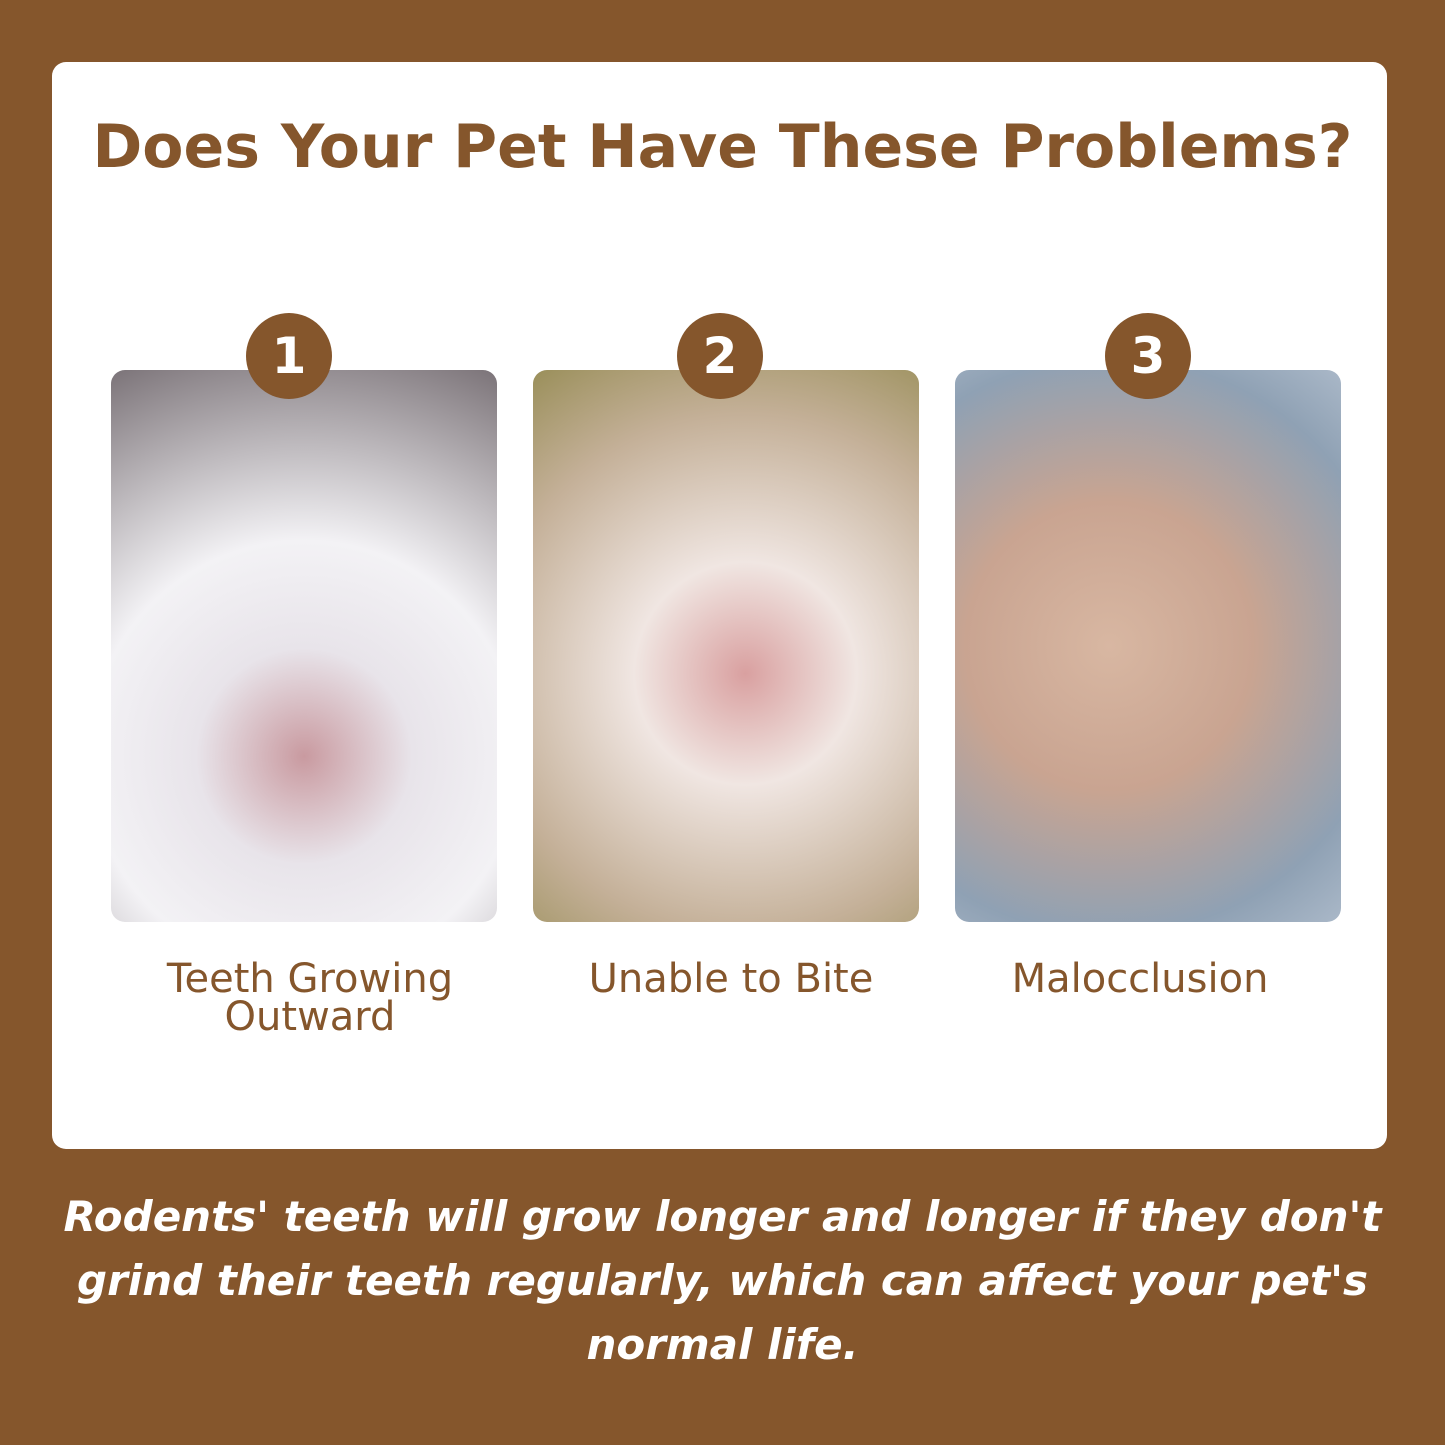  What do you see at coordinates (1148, 646) in the screenshot?
I see `photo-hamster-clip` at bounding box center [1148, 646].